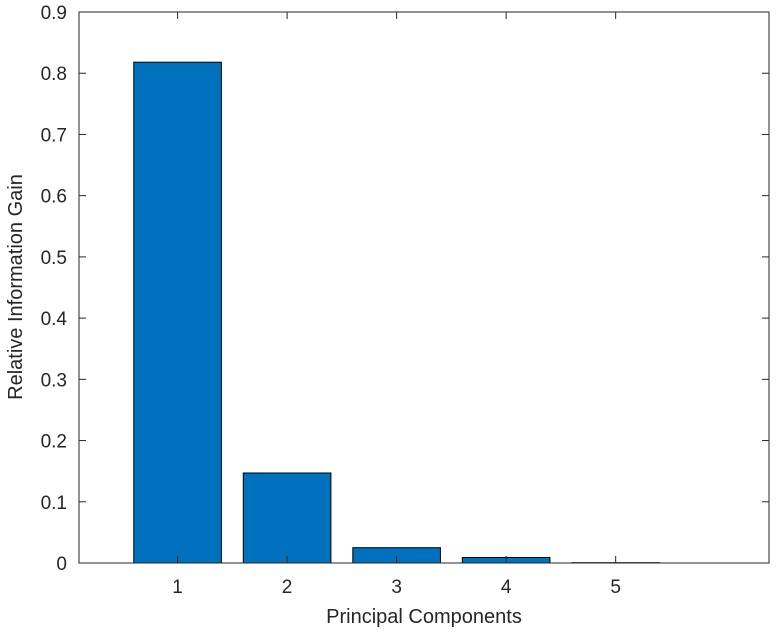 The height and width of the screenshot is (639, 779). Describe the element at coordinates (61, 564) in the screenshot. I see `y-tick-label: 0` at that location.